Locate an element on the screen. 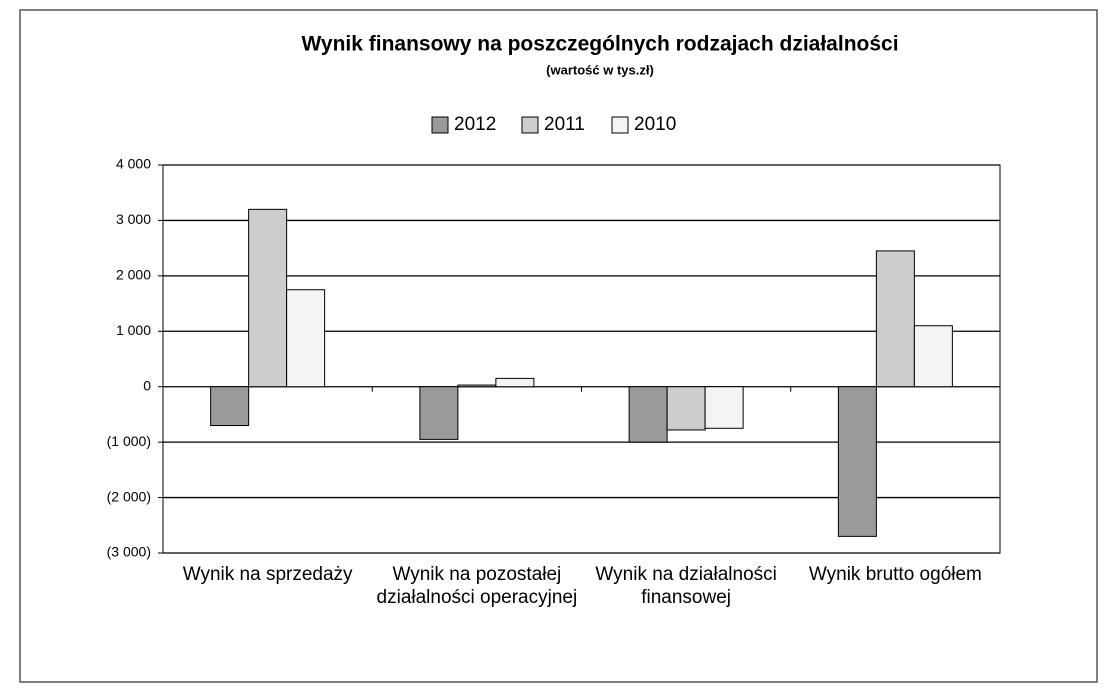 The width and height of the screenshot is (1112, 693). y-tick-label: (1 000) is located at coordinates (129, 441).